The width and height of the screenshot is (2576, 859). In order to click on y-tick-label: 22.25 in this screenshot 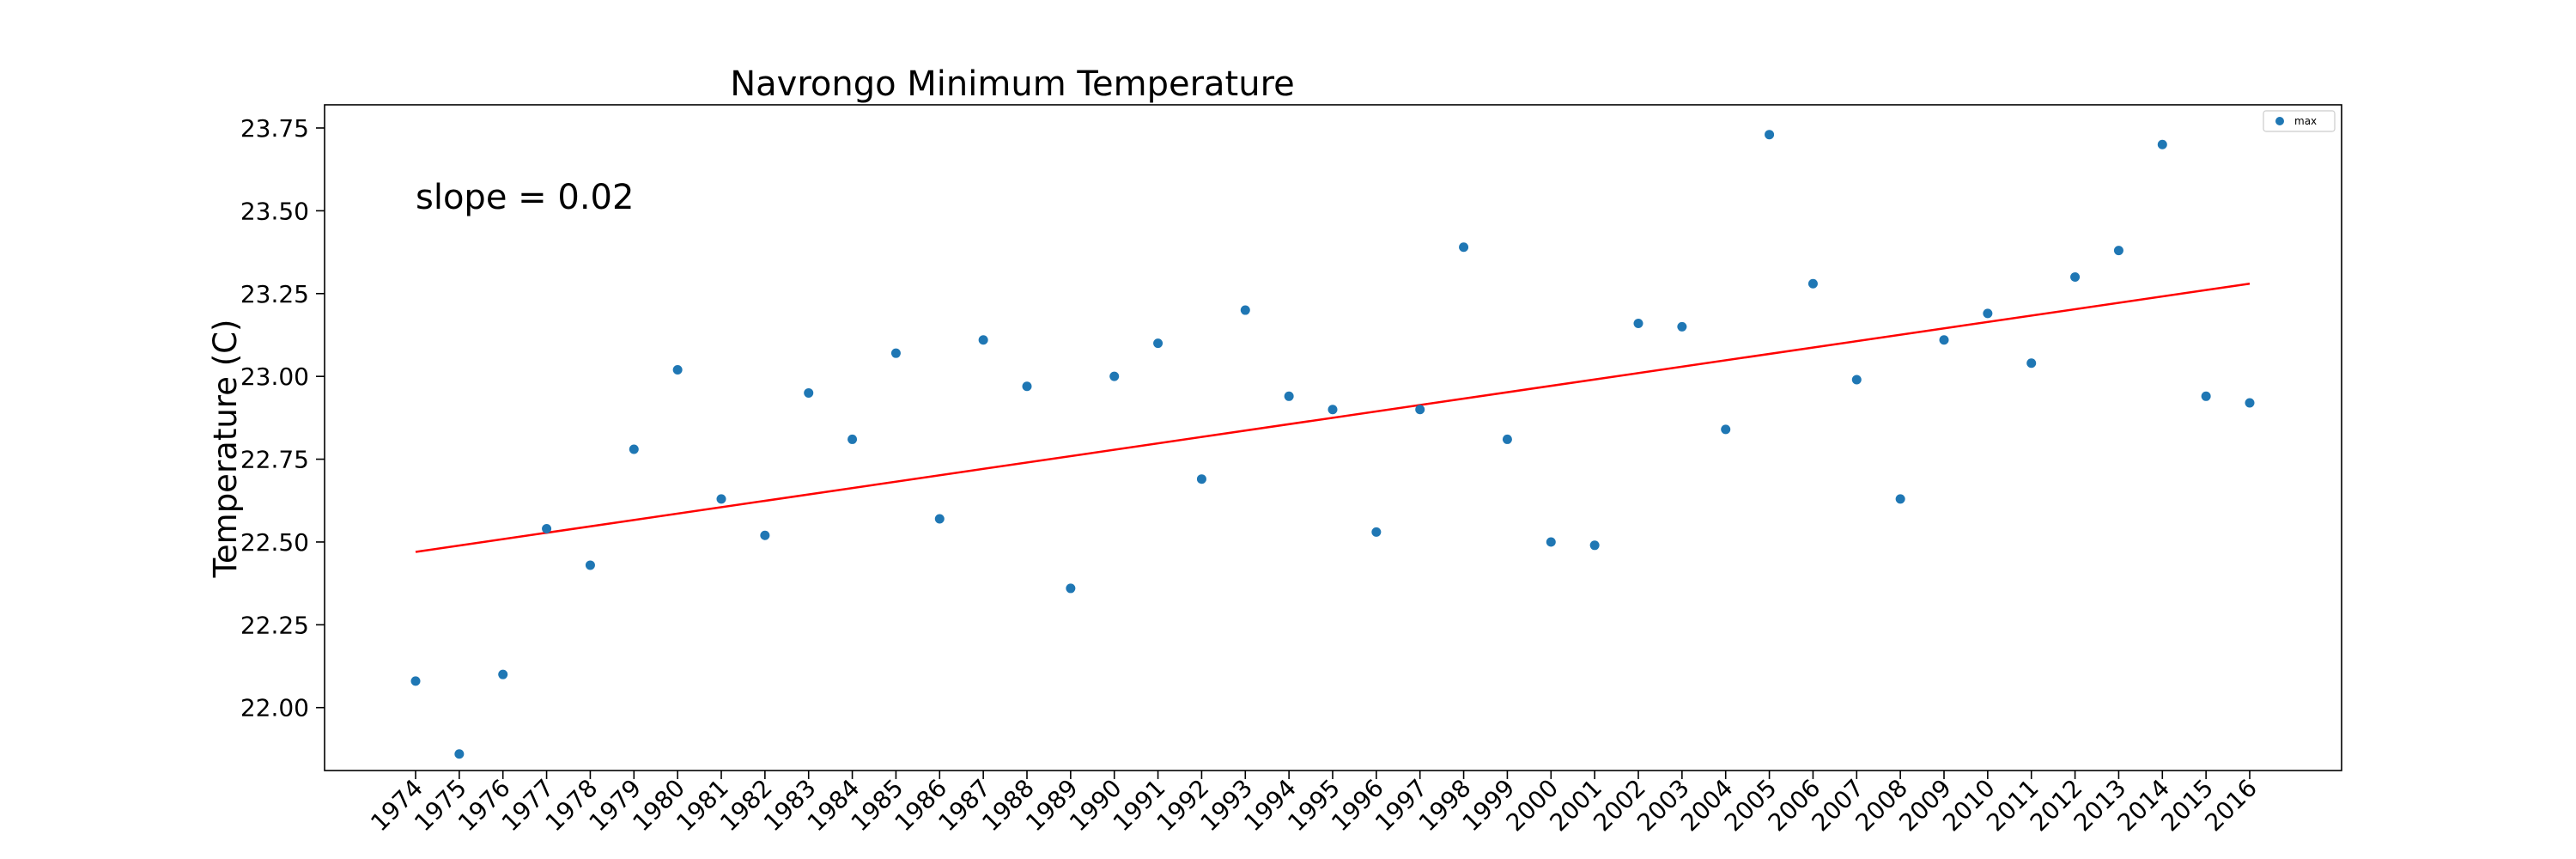, I will do `click(274, 625)`.